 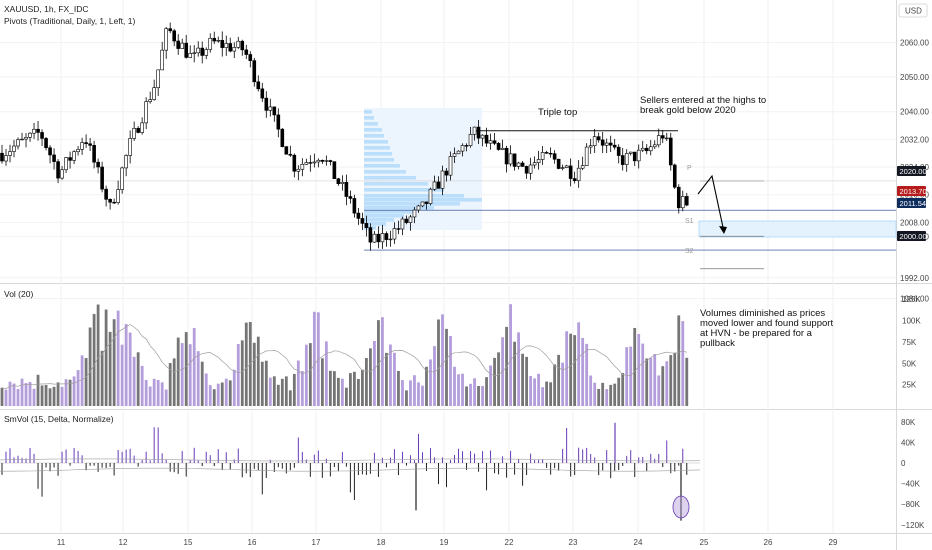 I want to click on currency-button-label: USD, so click(x=913, y=11).